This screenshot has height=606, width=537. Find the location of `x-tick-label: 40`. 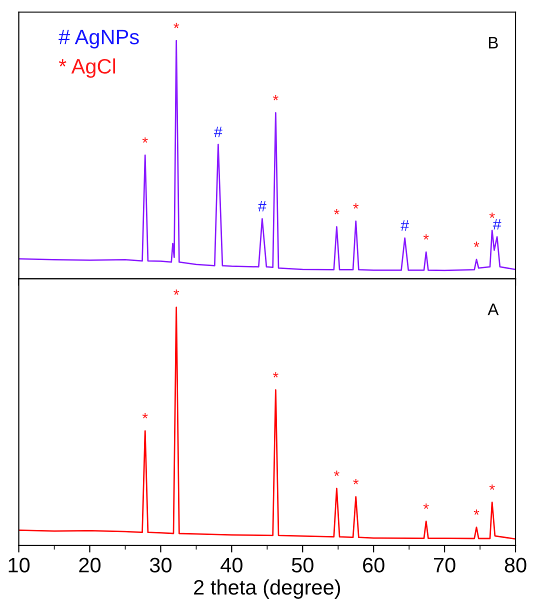

x-tick-label: 40 is located at coordinates (231, 565).